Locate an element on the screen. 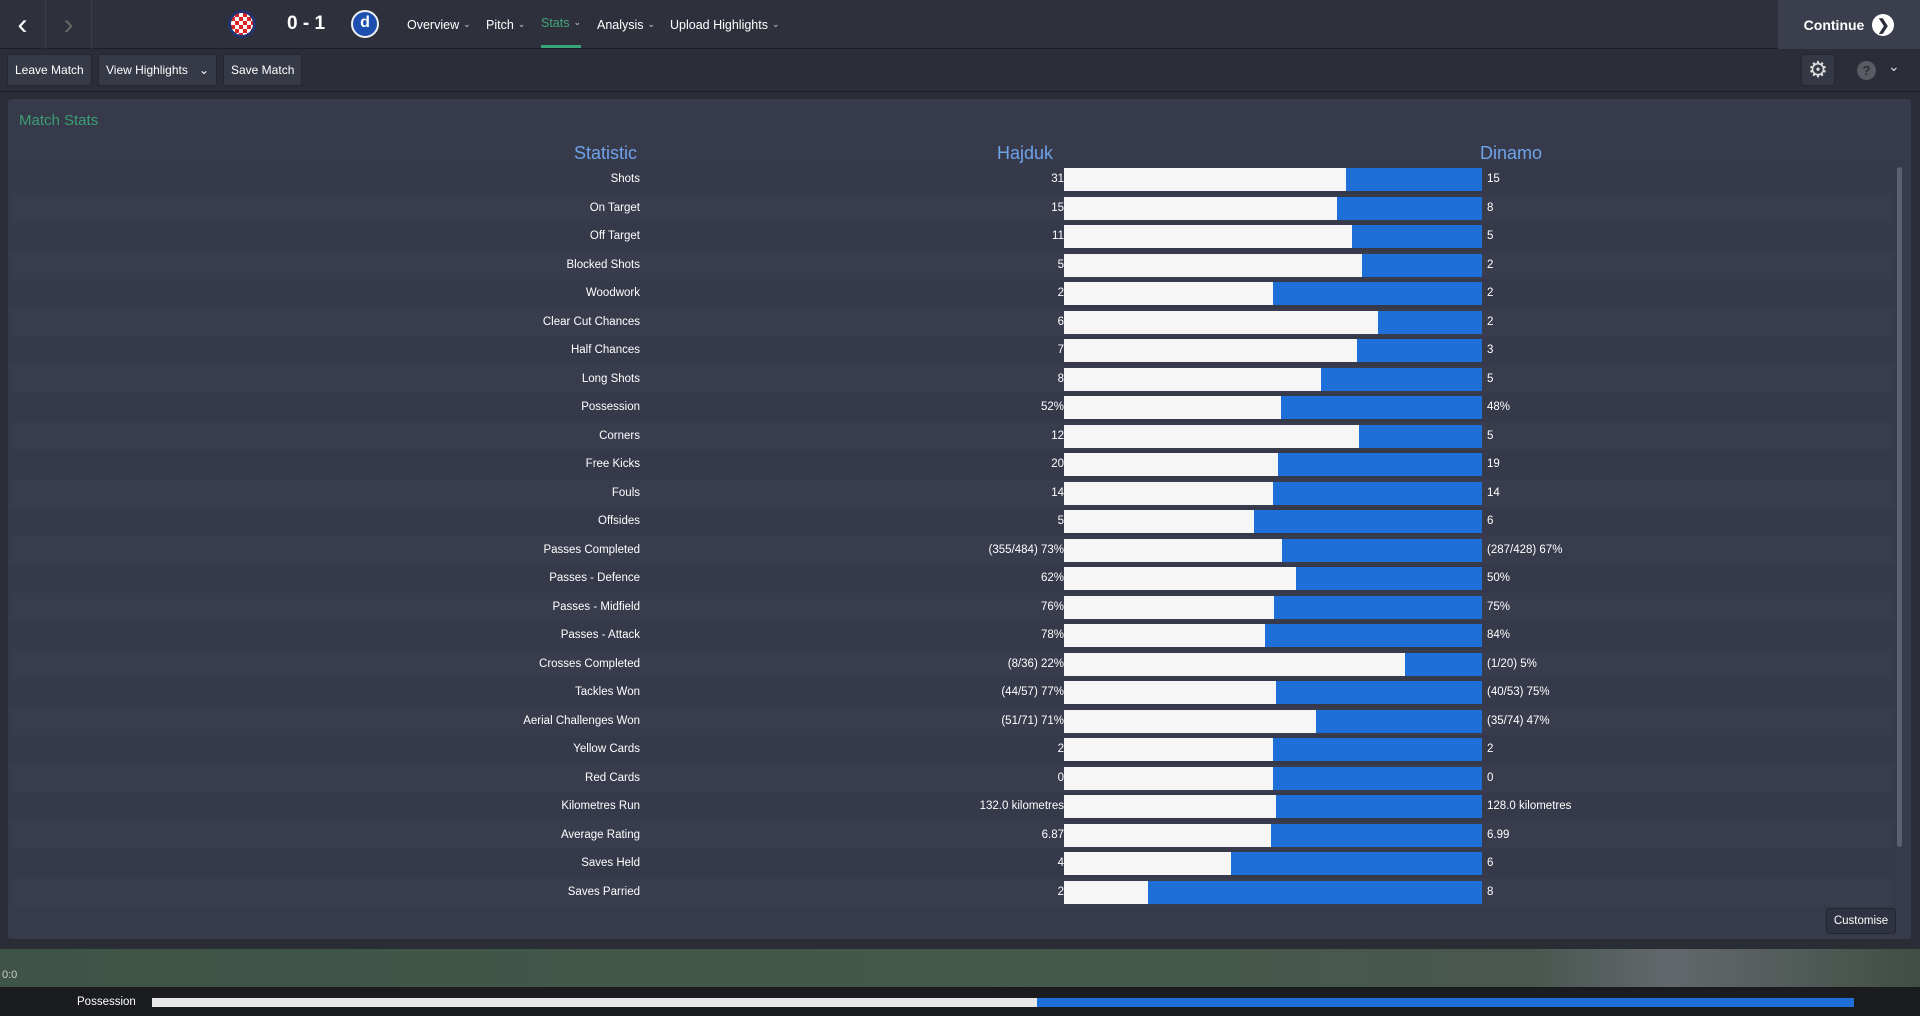 This screenshot has width=1920, height=1016. match-clock: 0:0 is located at coordinates (10, 975).